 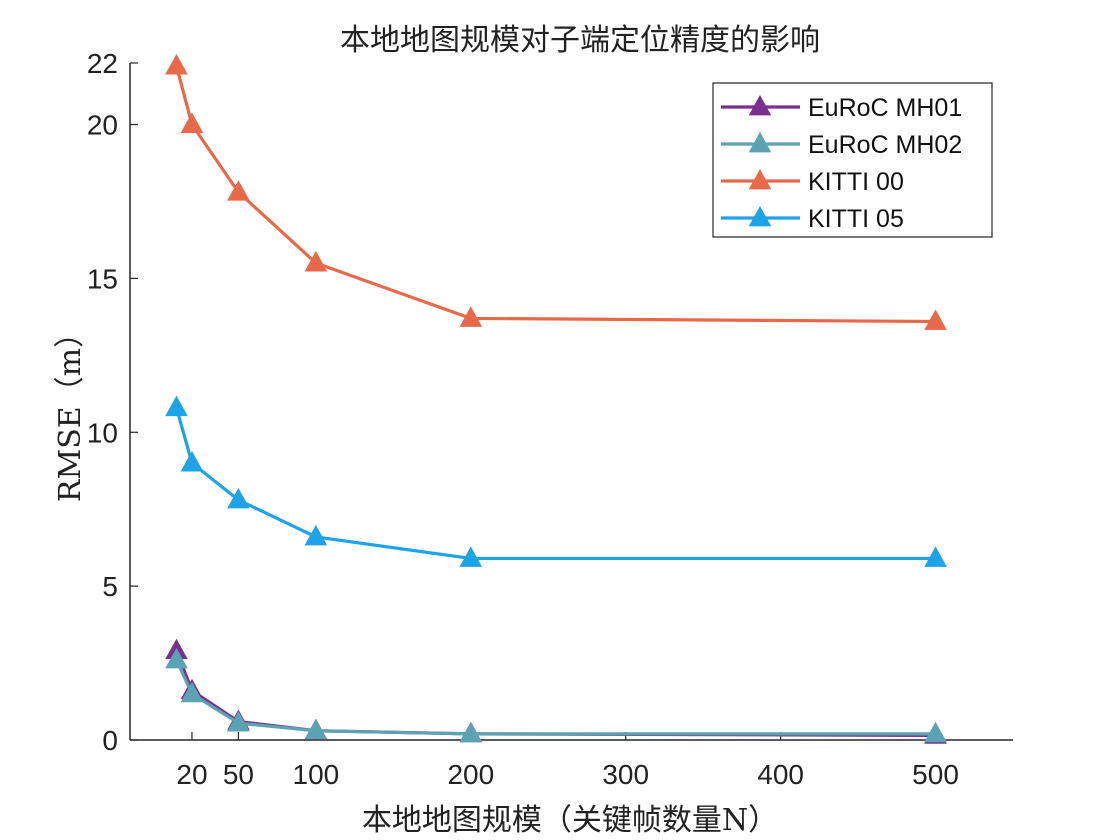 I want to click on x-ticks: 20 50 100 200 300 400 500, so click(x=567, y=761).